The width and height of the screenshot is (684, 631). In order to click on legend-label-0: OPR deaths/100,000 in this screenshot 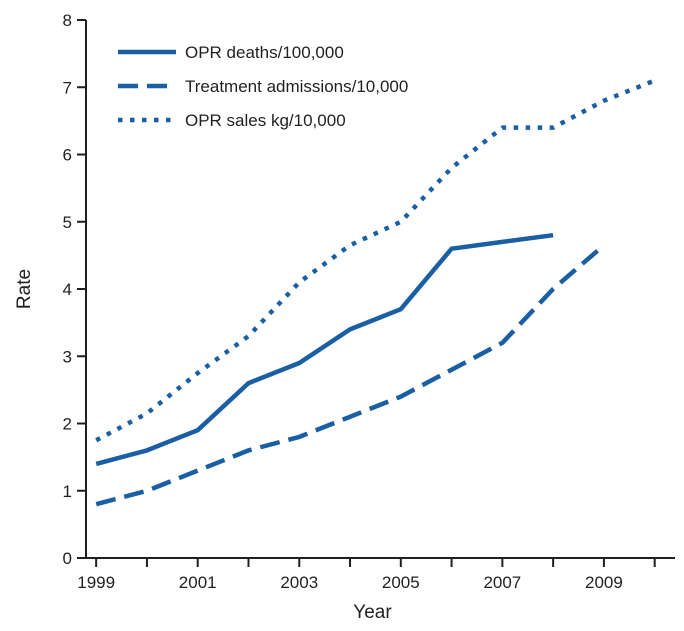, I will do `click(264, 52)`.